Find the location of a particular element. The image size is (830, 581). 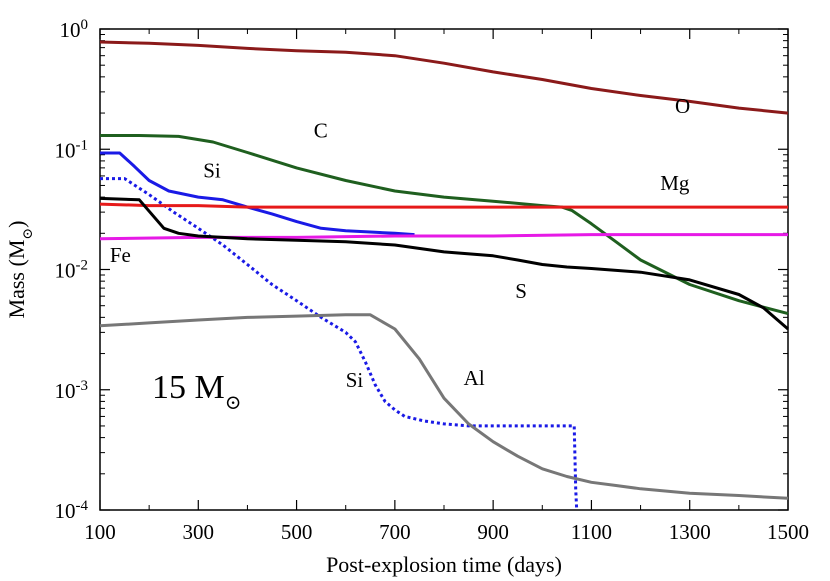

y-tick-label: 10⁻⁴ is located at coordinates (72, 510).